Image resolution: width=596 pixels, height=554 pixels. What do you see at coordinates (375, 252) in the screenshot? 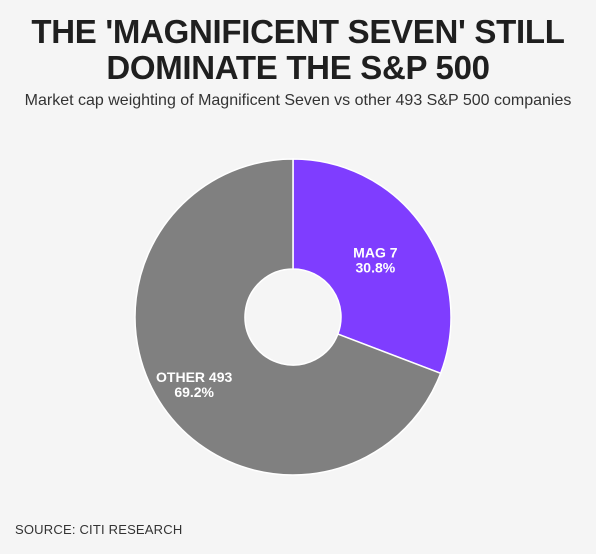
I see `slice-label: MAG 7` at bounding box center [375, 252].